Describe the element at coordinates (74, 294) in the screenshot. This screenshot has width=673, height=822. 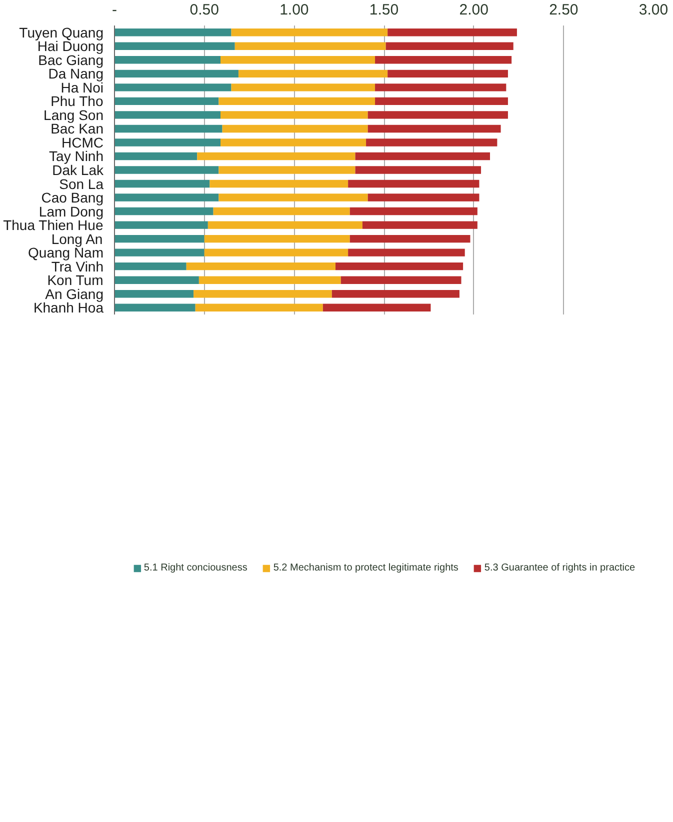
I see `y-tick-label: An Giang` at that location.